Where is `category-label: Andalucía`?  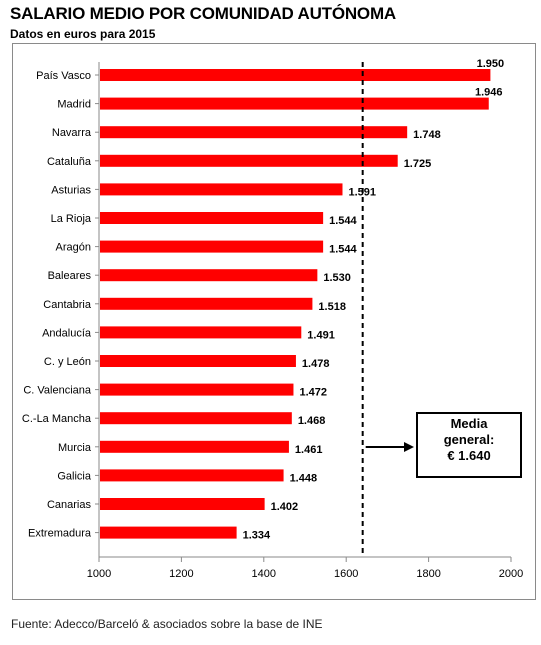 category-label: Andalucía is located at coordinates (67, 333).